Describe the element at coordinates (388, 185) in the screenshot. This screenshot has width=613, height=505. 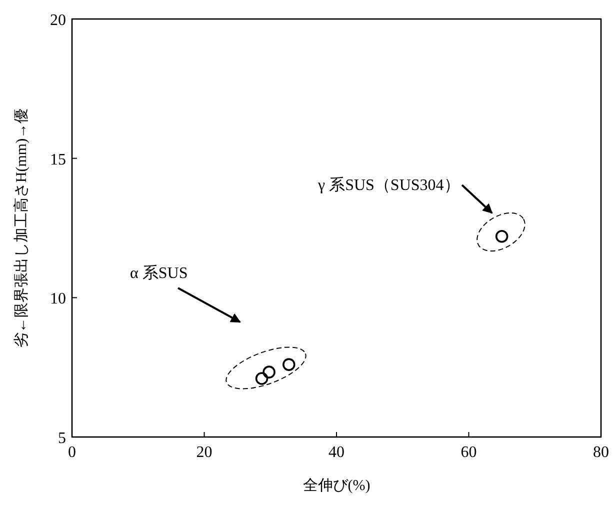
I see `annotation: γ 系SUS（SUS304）` at that location.